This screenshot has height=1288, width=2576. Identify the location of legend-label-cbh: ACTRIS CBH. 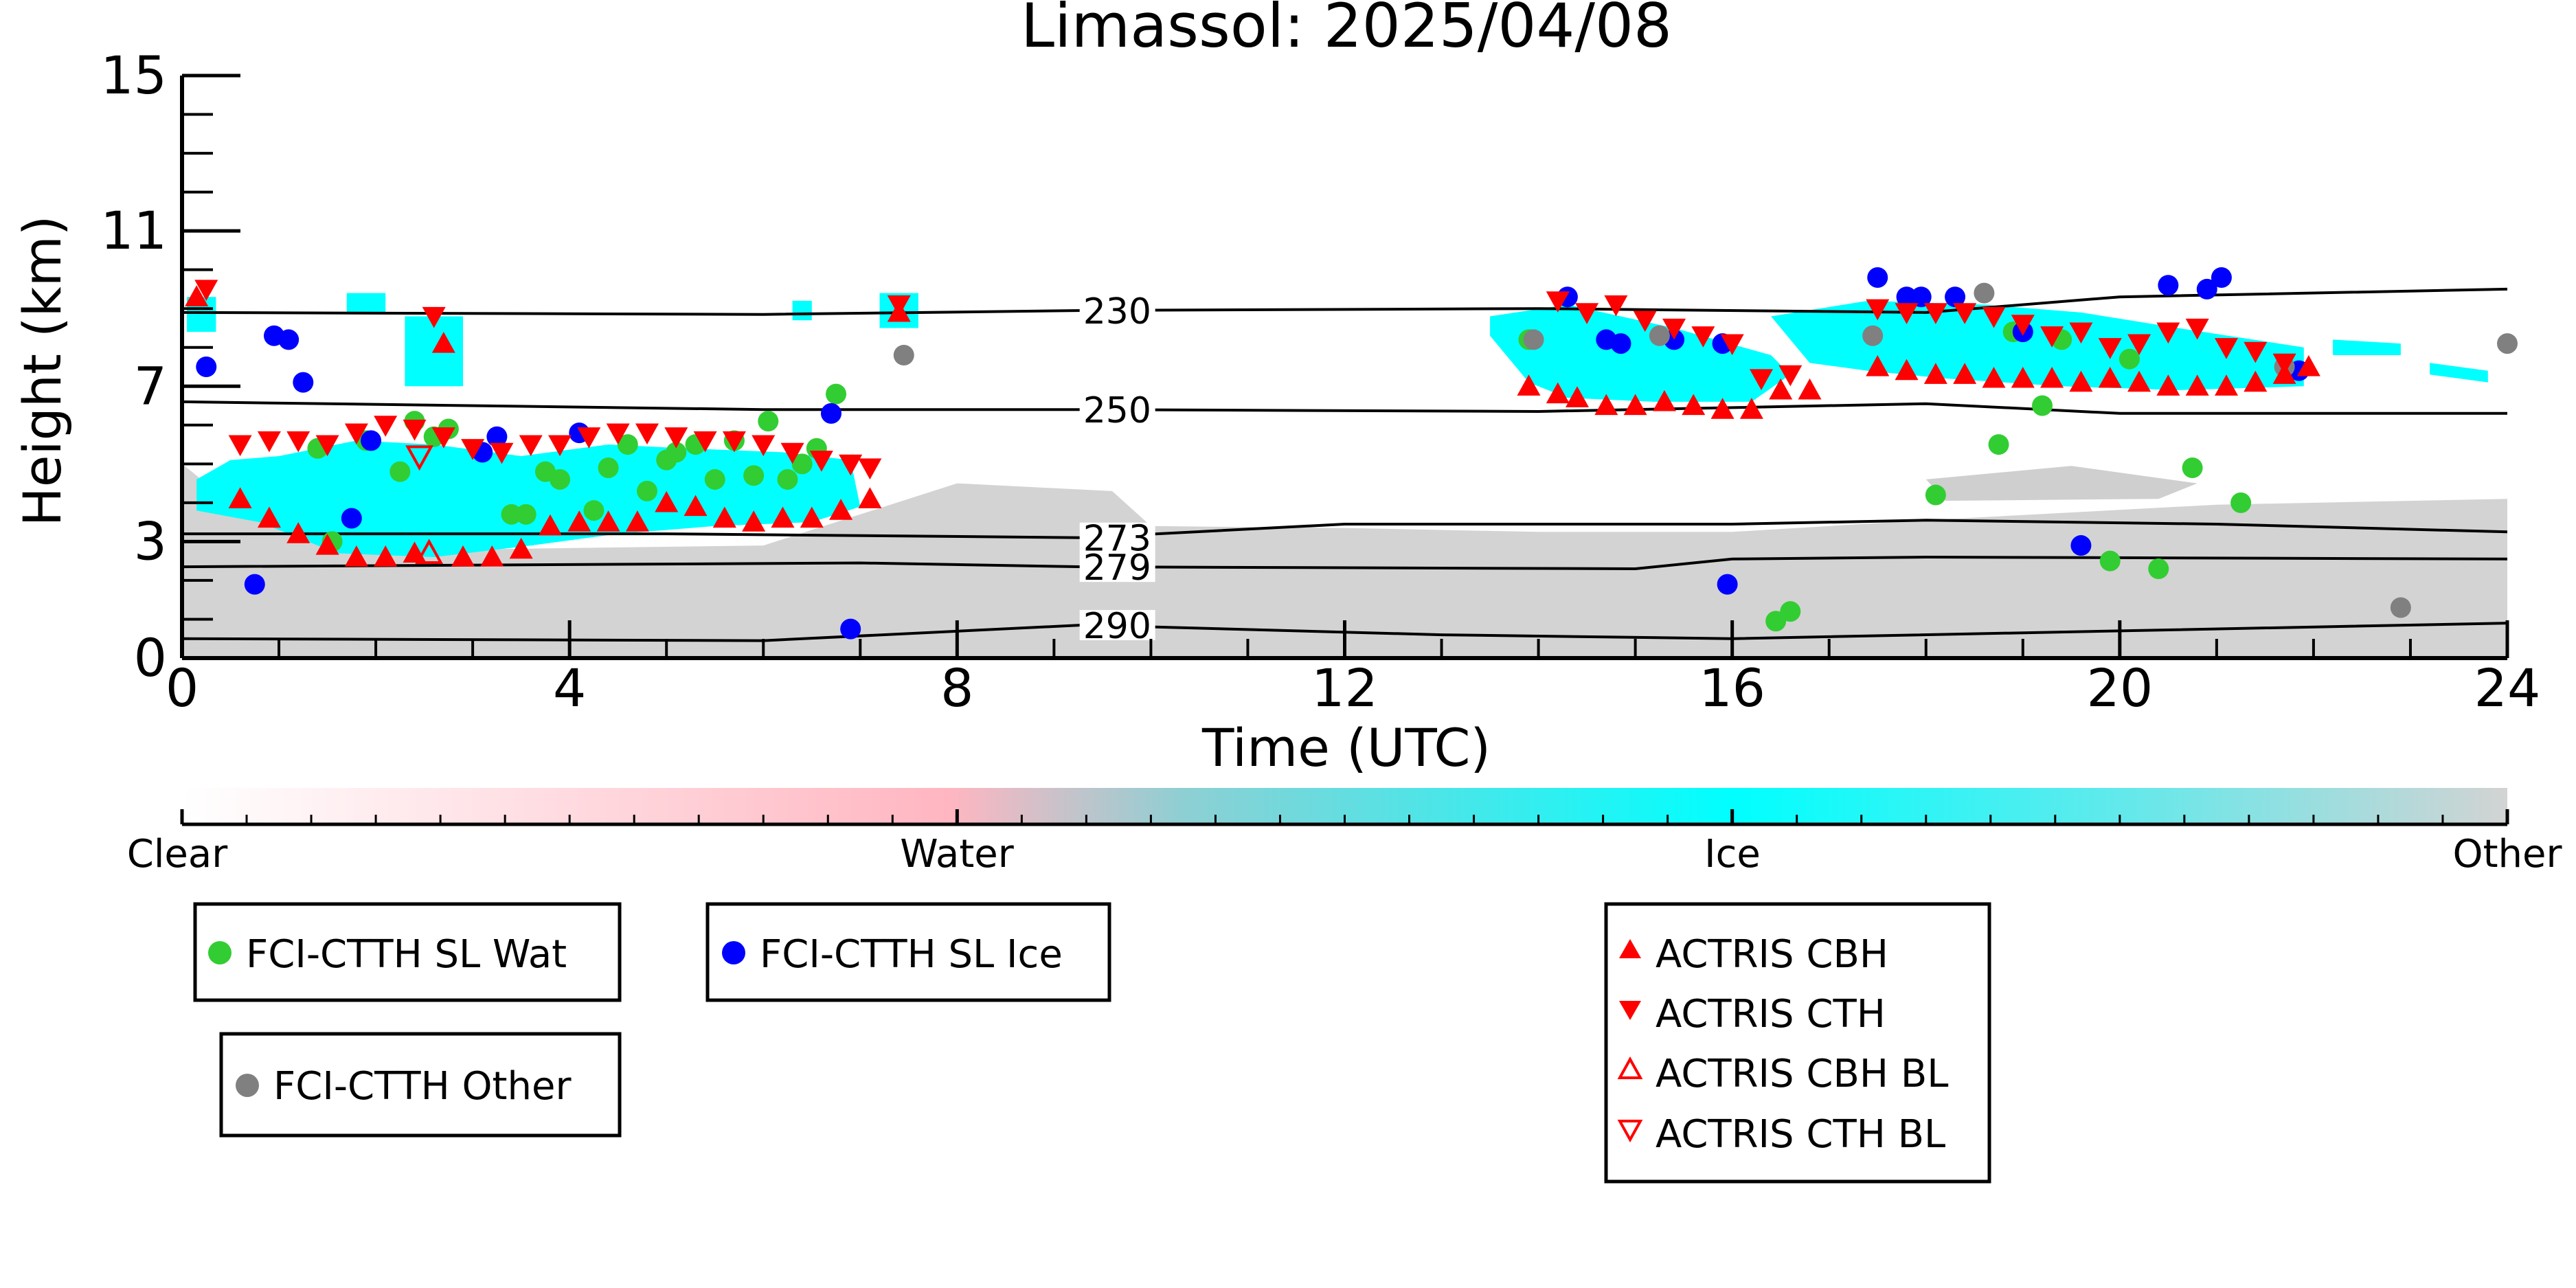
(1772, 954).